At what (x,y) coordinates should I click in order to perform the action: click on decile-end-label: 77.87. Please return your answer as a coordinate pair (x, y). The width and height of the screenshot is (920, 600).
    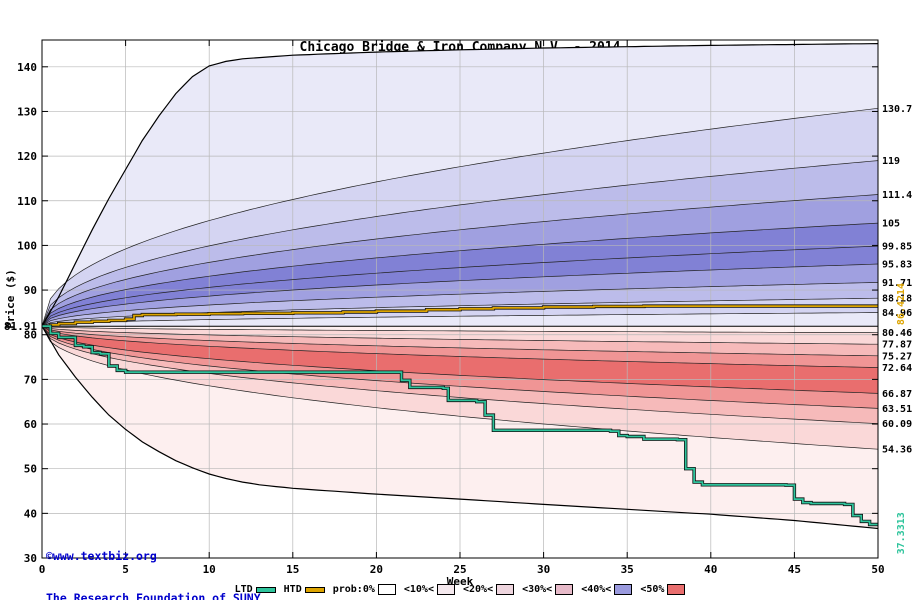
    Looking at the image, I should click on (897, 345).